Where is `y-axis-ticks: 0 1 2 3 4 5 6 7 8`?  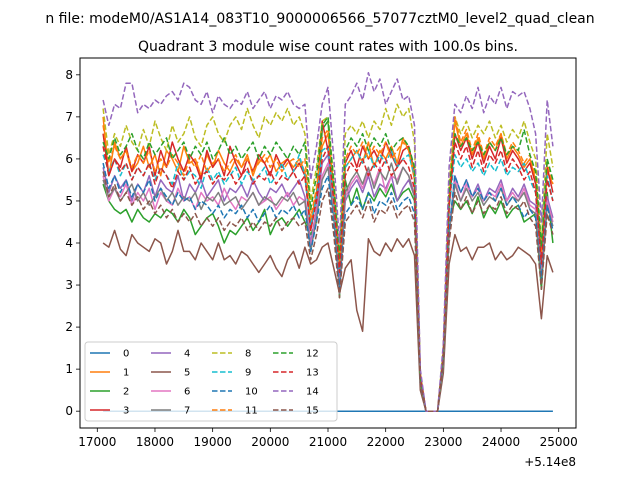
y-axis-ticks: 0 1 2 3 4 5 6 7 8 is located at coordinates (72, 243).